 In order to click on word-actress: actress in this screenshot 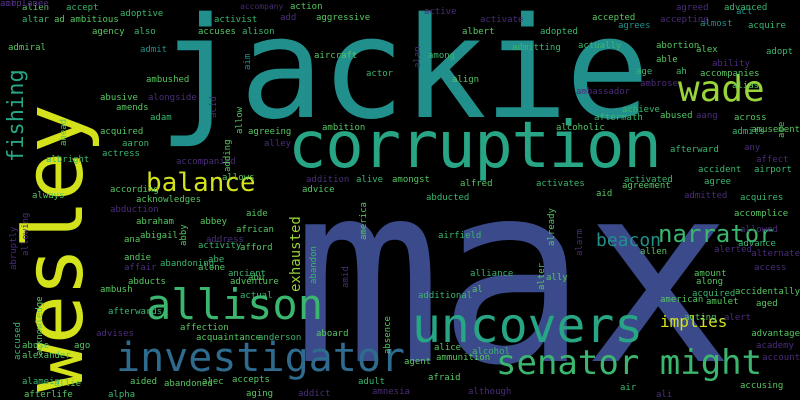, I will do `click(121, 154)`.